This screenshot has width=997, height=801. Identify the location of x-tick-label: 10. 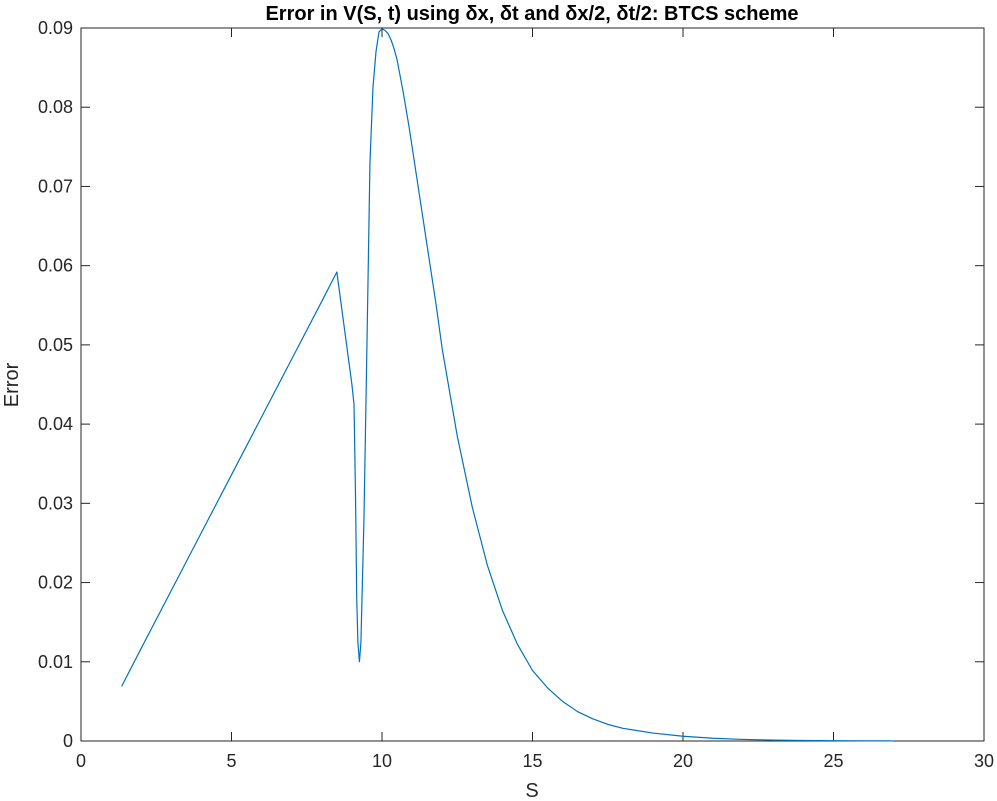
(382, 761).